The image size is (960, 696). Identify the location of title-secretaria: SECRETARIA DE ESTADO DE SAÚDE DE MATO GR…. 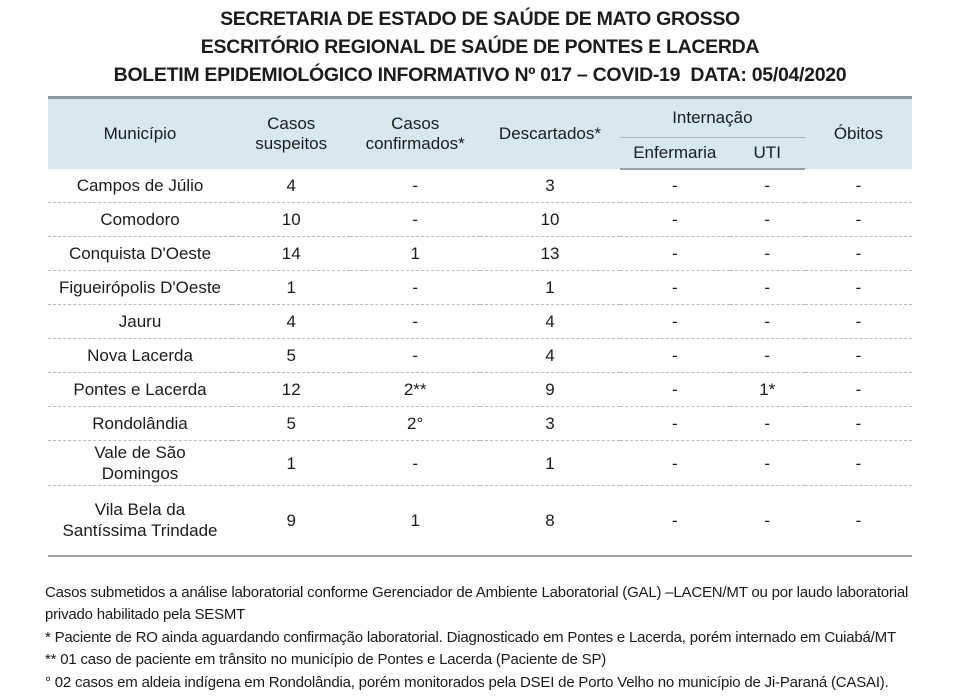
(480, 19).